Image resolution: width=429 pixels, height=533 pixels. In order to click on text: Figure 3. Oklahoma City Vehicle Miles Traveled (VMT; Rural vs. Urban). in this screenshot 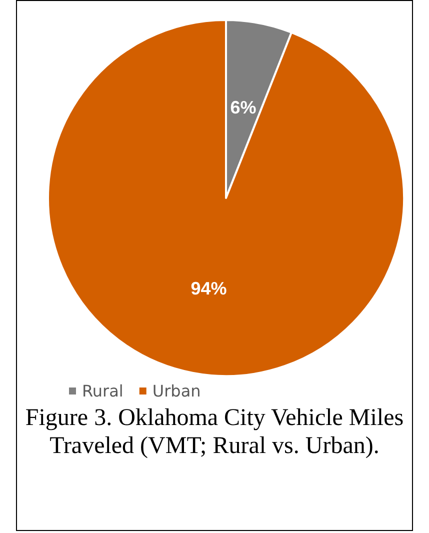, I will do `click(214, 432)`.